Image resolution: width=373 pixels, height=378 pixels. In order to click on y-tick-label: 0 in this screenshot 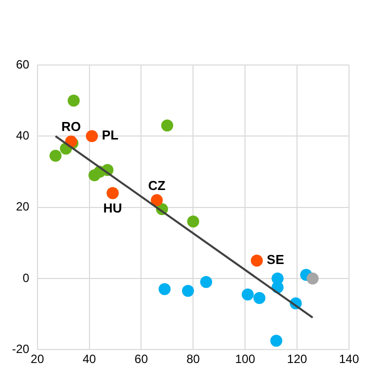, I will do `click(26, 277)`.